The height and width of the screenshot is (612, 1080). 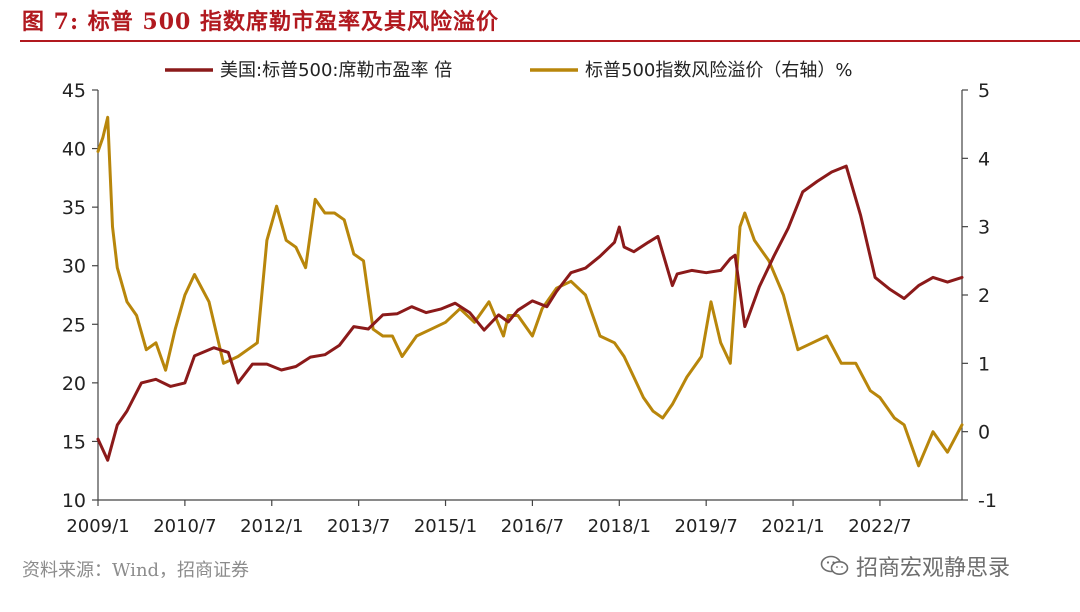 I want to click on legend-label: 美国:标普500:席勒市盈率 倍, so click(x=336, y=70).